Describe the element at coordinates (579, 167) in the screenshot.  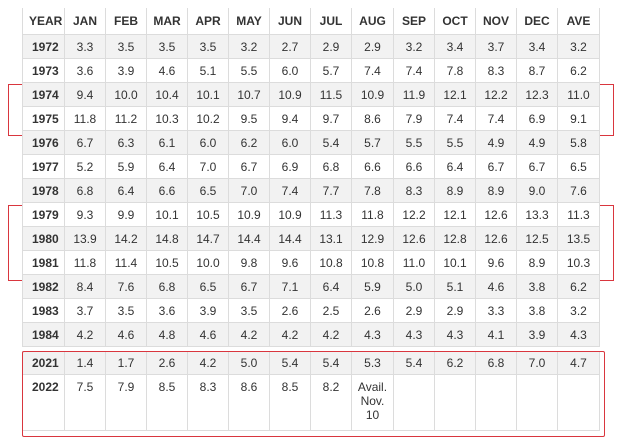
I see `value-cell: 6.5` at that location.